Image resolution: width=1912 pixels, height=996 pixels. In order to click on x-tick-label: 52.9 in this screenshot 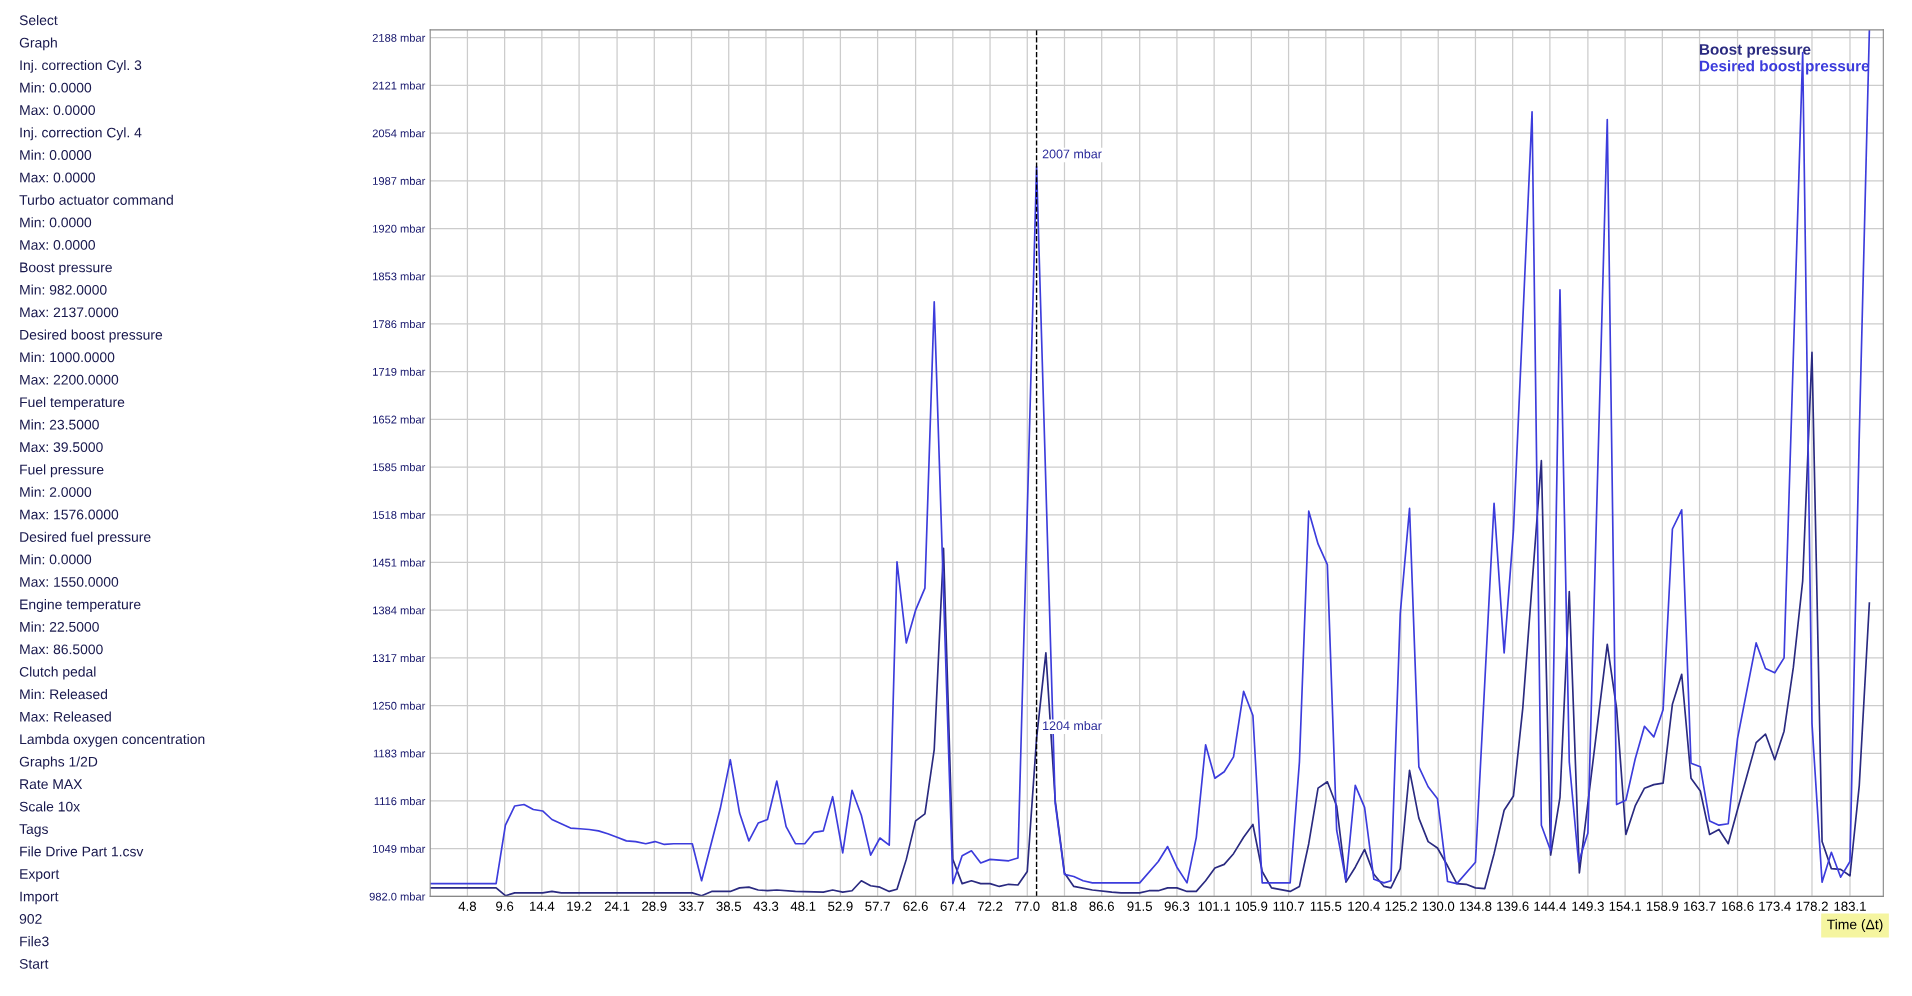, I will do `click(840, 906)`.